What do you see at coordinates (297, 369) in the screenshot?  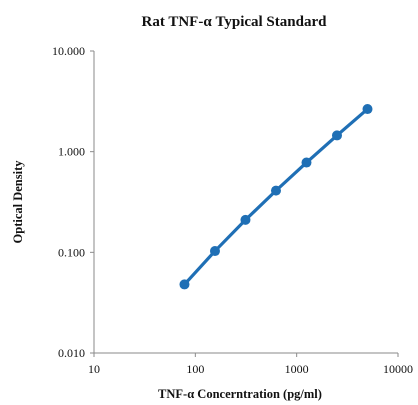 I see `x-tick-label: 1000` at bounding box center [297, 369].